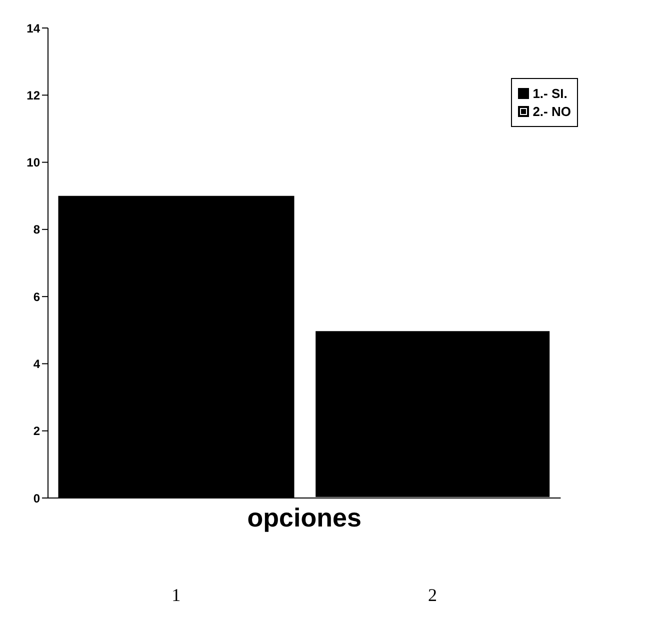 The image size is (645, 642). I want to click on y-tick-label: 2, so click(36, 431).